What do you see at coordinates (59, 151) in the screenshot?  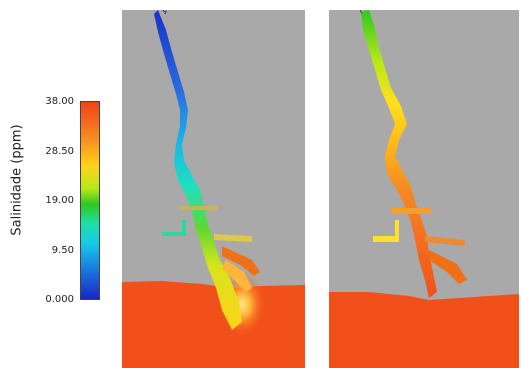 I see `tick-label-28-5: 28.50` at bounding box center [59, 151].